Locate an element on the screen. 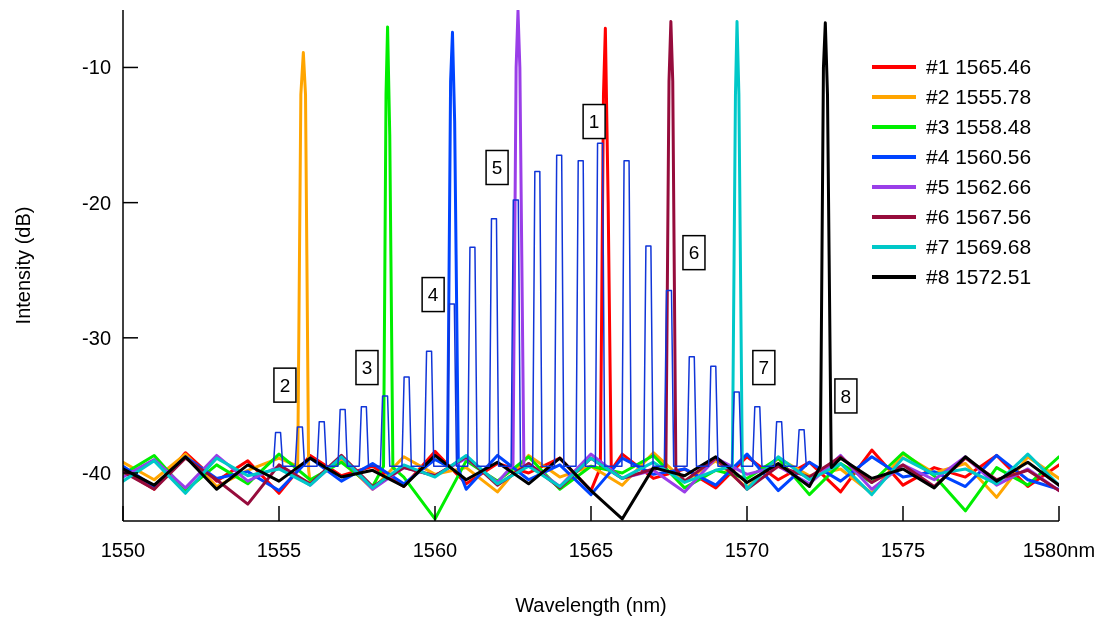 Image resolution: width=1114 pixels, height=625 pixels. annotation: 3 is located at coordinates (367, 368).